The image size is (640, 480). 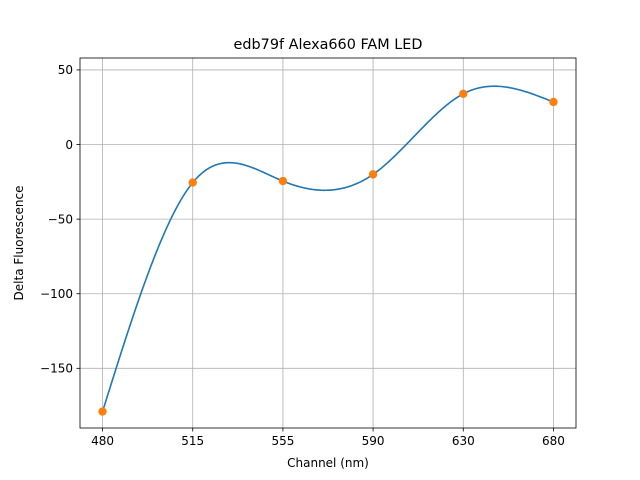 I want to click on y-tick-label: 50, so click(x=65, y=70).